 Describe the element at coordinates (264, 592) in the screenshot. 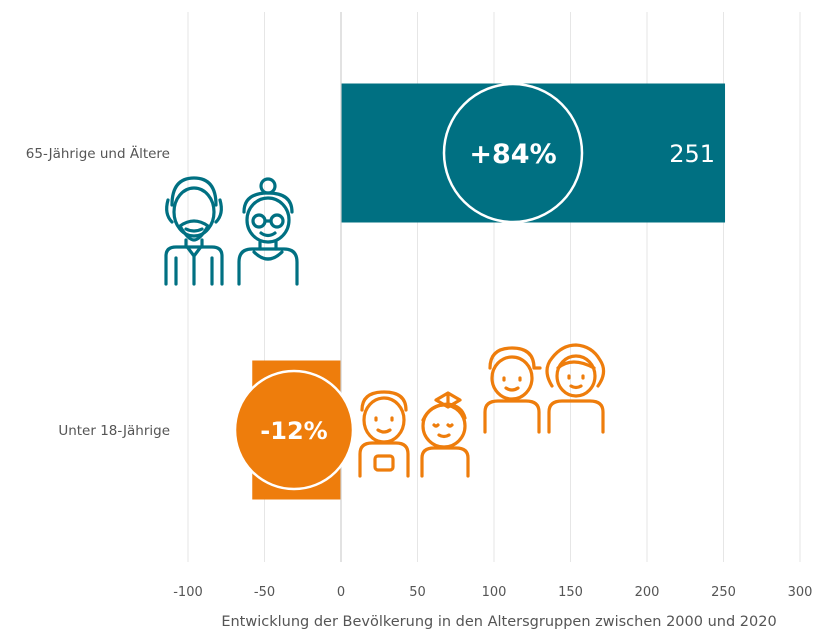

I see `x-tick-label: -50` at that location.